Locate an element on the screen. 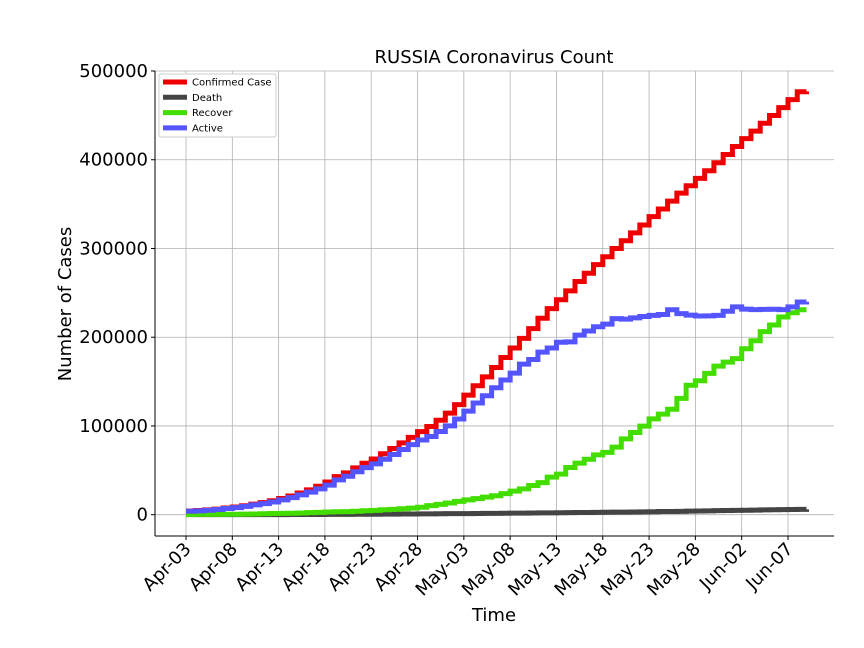 This screenshot has height=648, width=864. y-tick-label: 300000 is located at coordinates (113, 248).